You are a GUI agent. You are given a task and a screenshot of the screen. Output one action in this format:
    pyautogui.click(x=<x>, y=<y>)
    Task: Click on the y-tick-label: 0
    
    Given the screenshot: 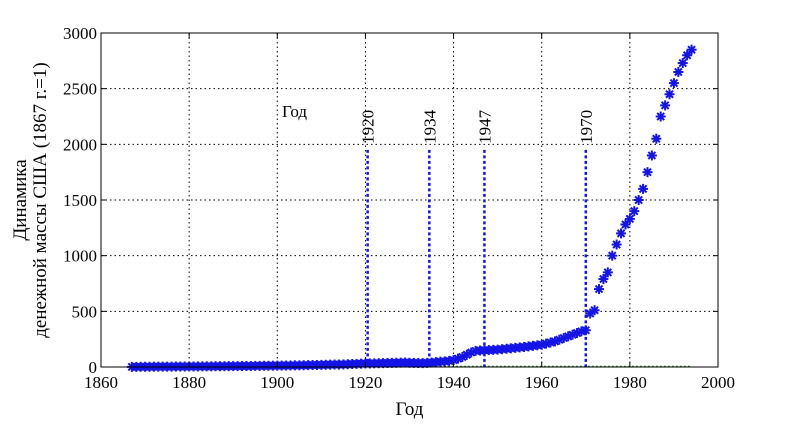 What is the action you would take?
    pyautogui.click(x=93, y=367)
    